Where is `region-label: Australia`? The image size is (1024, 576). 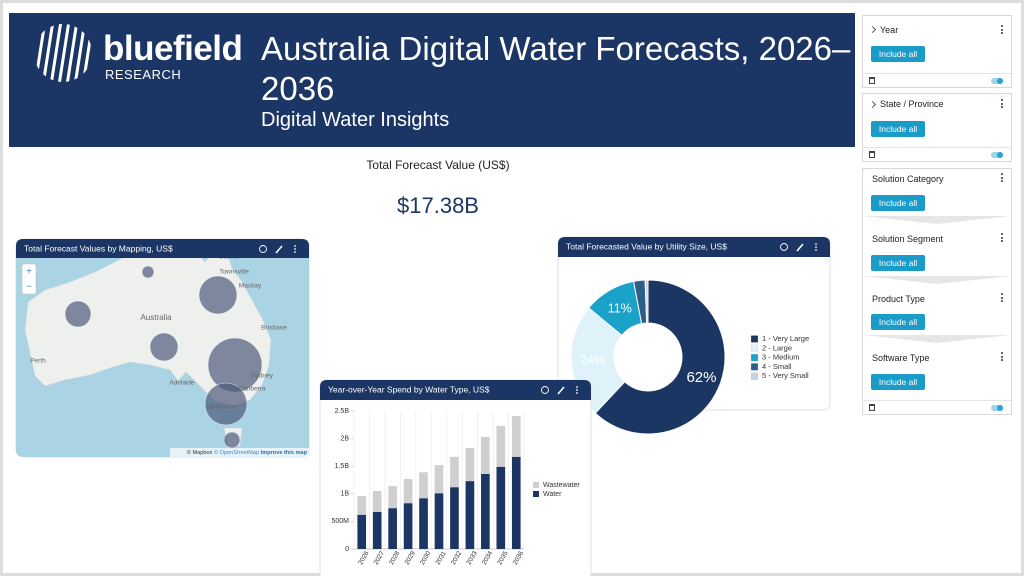
region-label: Australia is located at coordinates (156, 317).